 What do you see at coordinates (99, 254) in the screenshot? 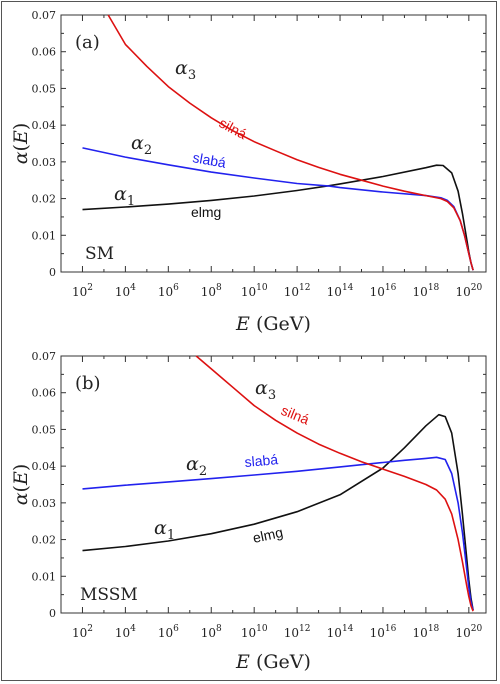
I see `model-label: SM` at bounding box center [99, 254].